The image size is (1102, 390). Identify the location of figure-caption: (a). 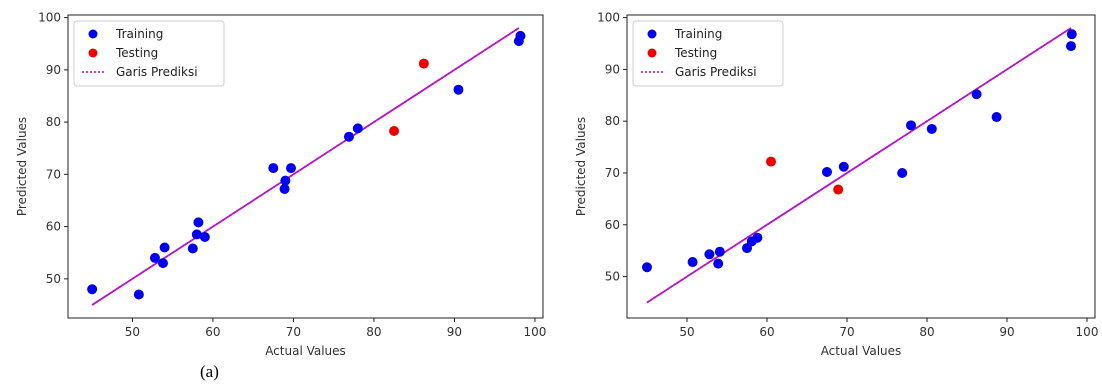
(209, 371).